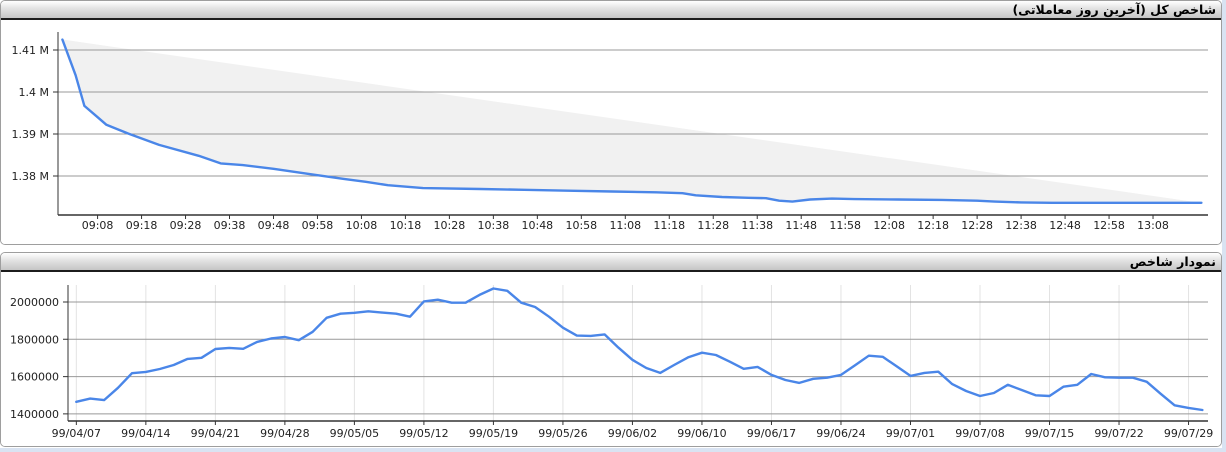  Describe the element at coordinates (215, 433) in the screenshot. I see `x-tick-label: 99/04/21` at that location.